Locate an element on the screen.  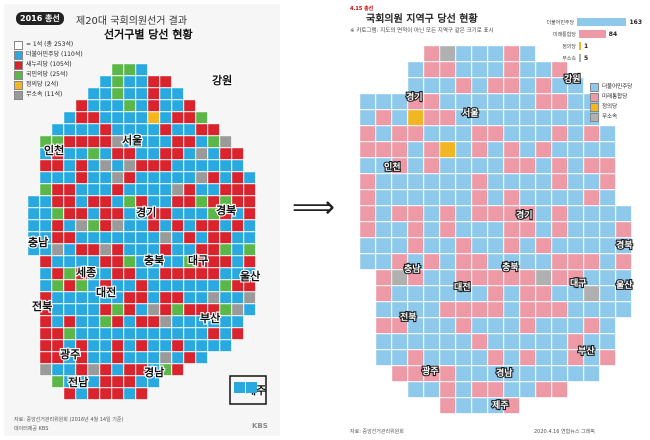
legend-label: 무소속 (11석) is located at coordinates (44, 94).